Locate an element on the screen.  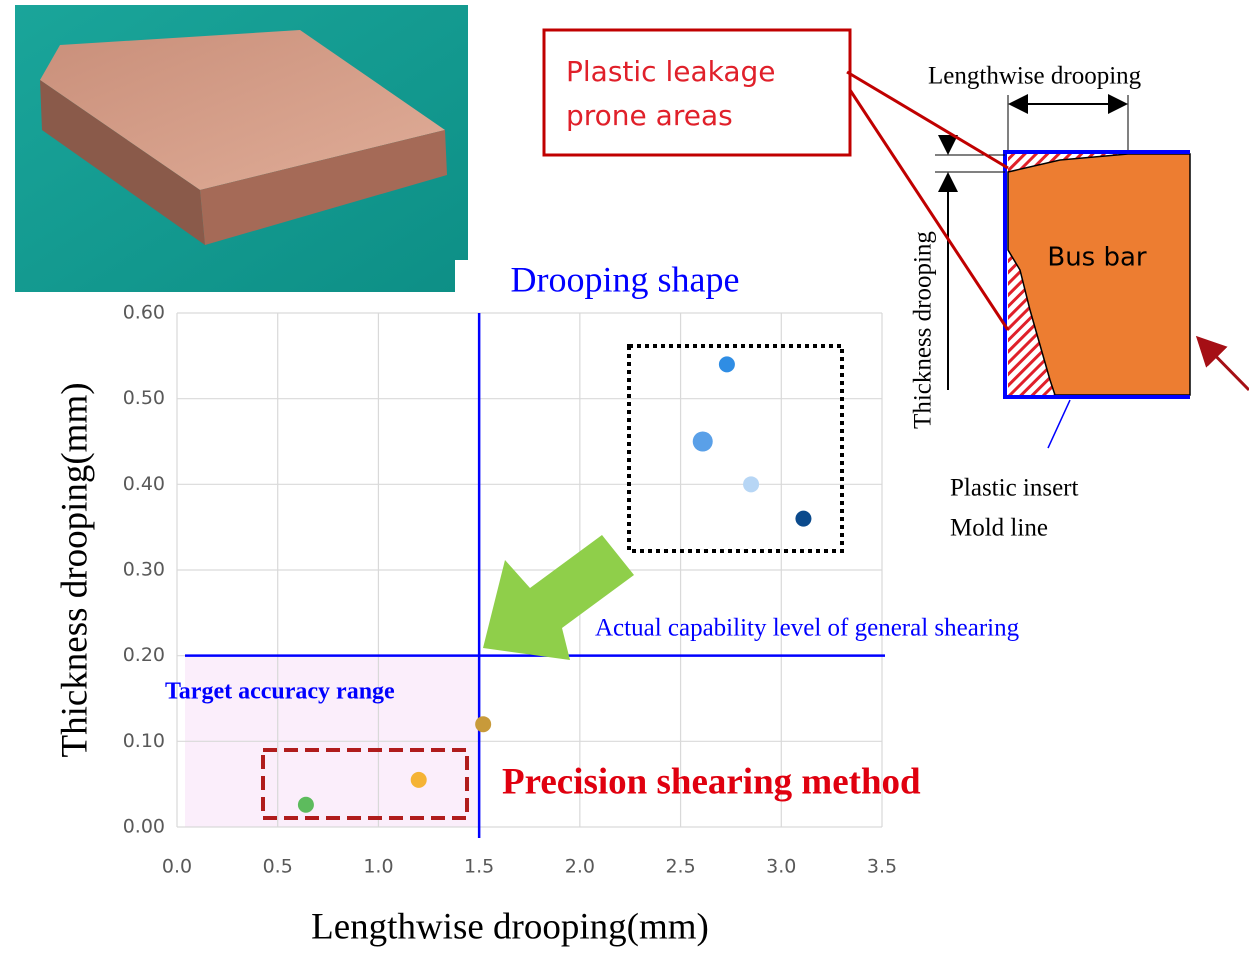
leakage-label: Plastic leakage is located at coordinates (671, 71).